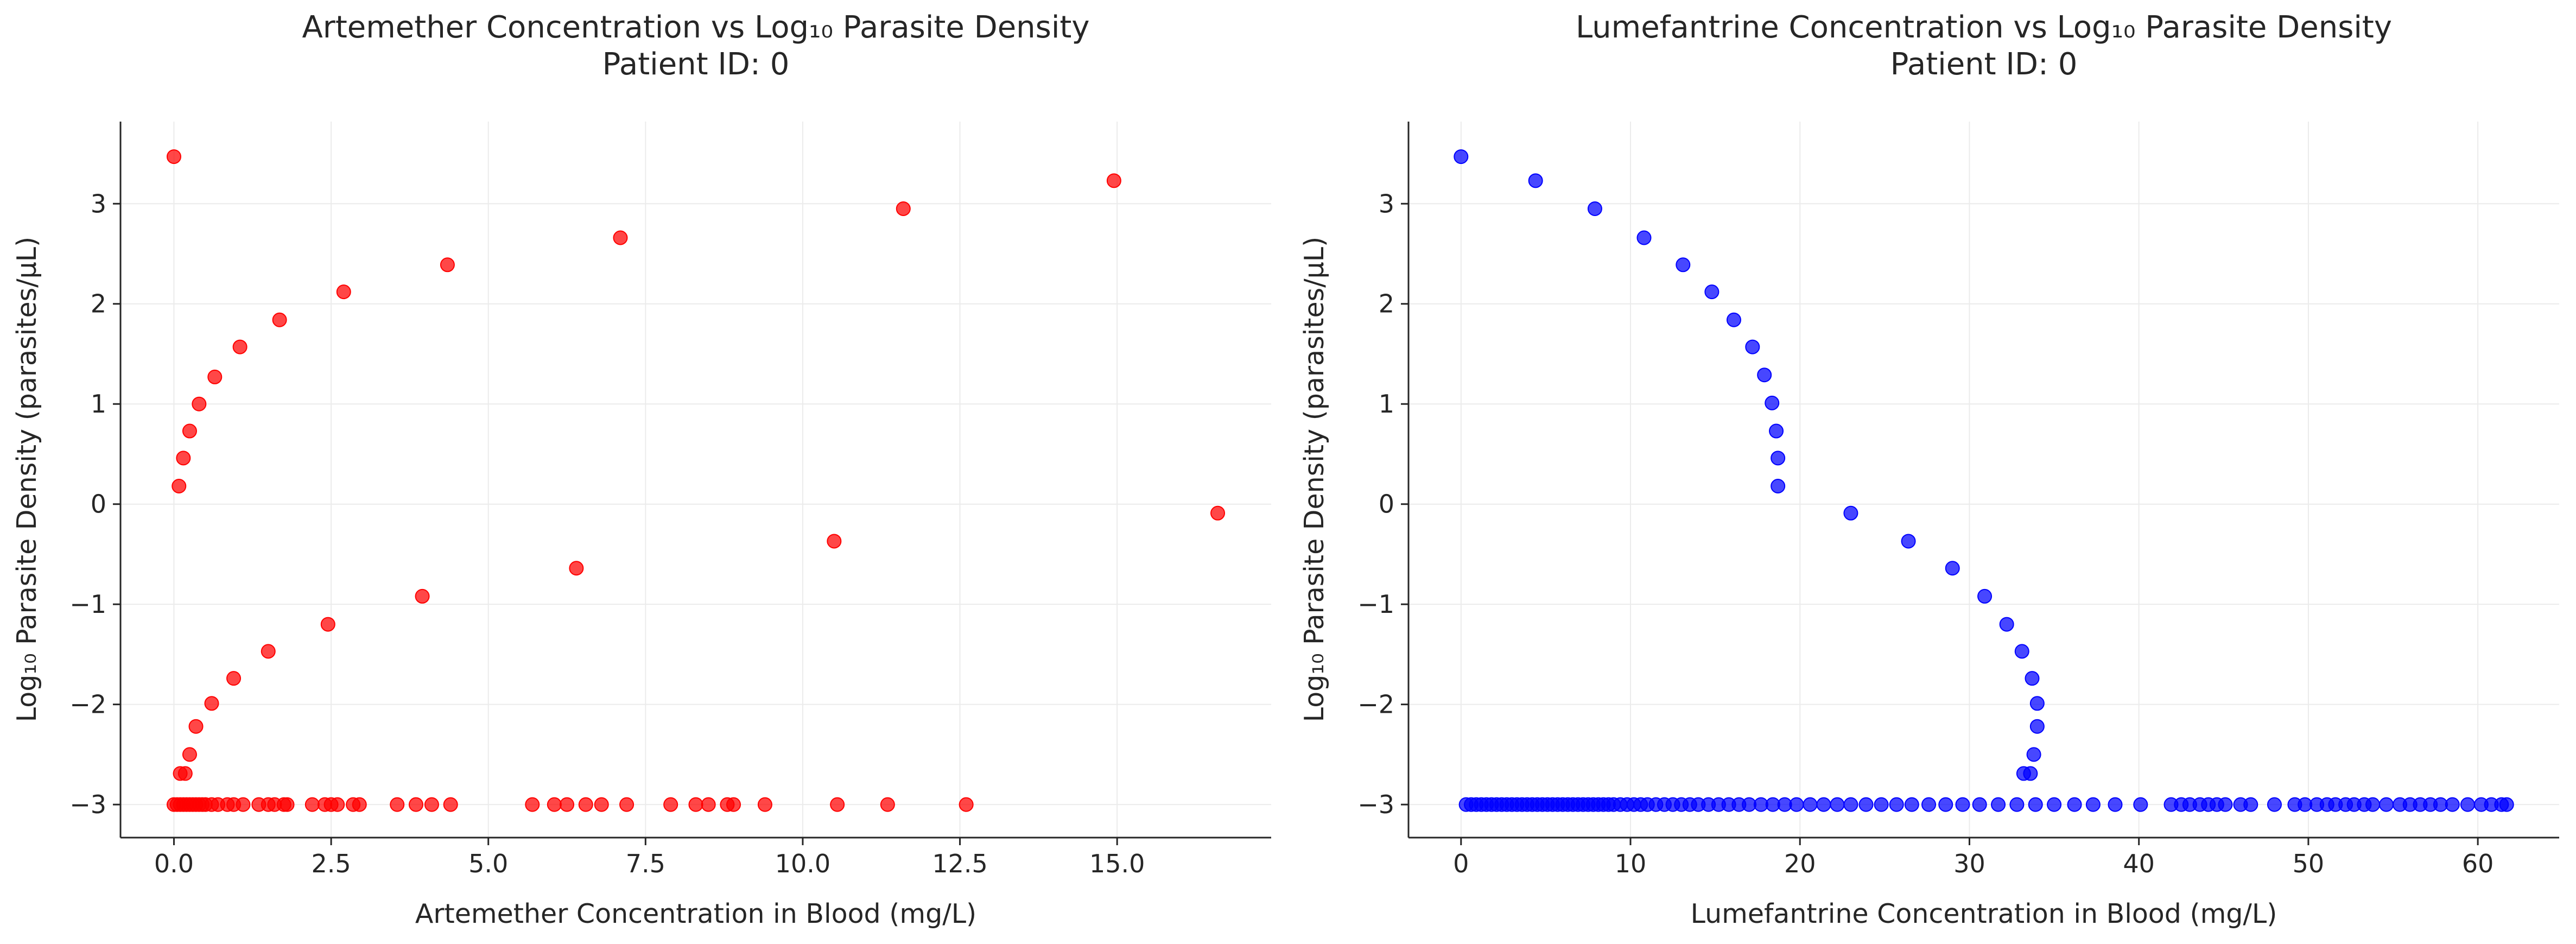 Image resolution: width=2576 pixels, height=944 pixels. Describe the element at coordinates (2478, 863) in the screenshot. I see `right-chart-x-tick-label: 60` at that location.